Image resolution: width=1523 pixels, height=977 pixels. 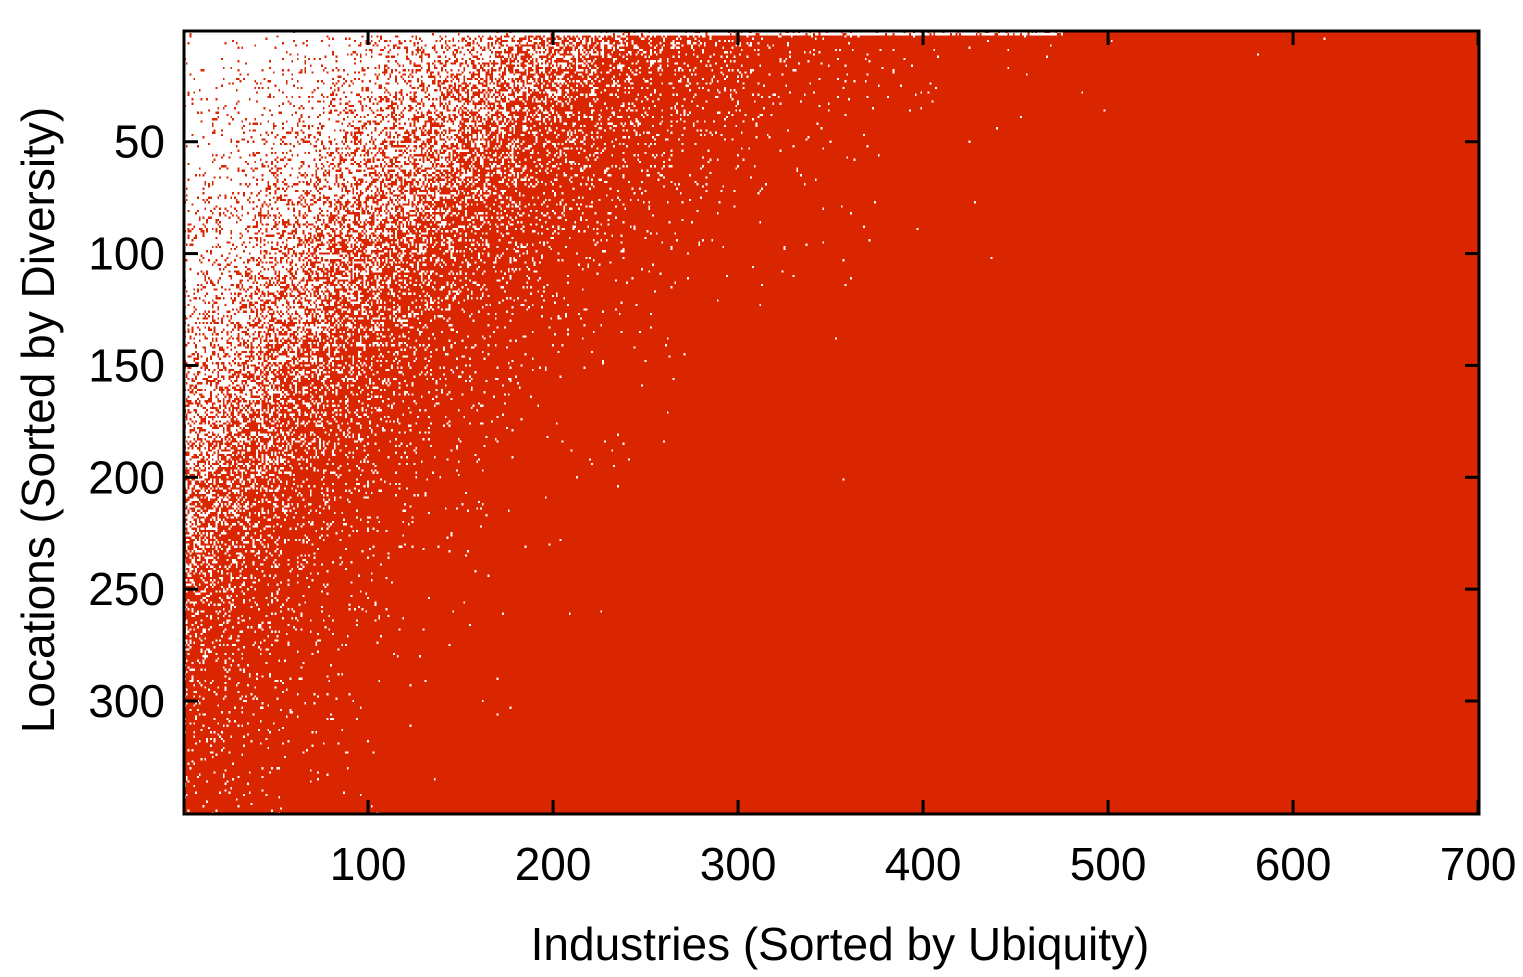 I want to click on y-tick-label: 150, so click(x=126, y=365).